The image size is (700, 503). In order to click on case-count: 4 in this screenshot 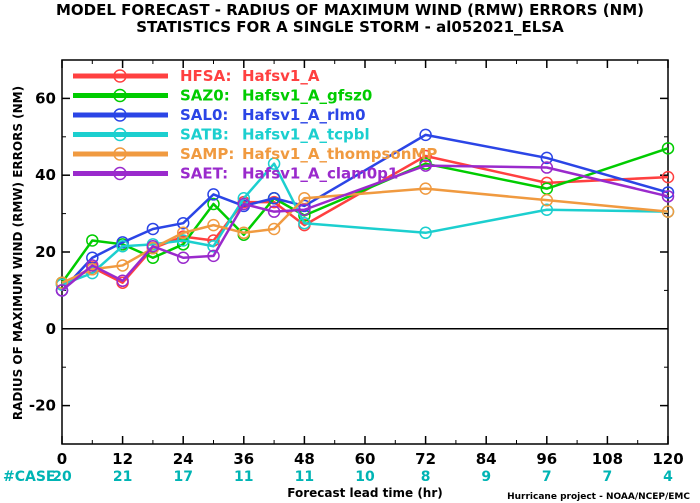, I will do `click(668, 477)`.